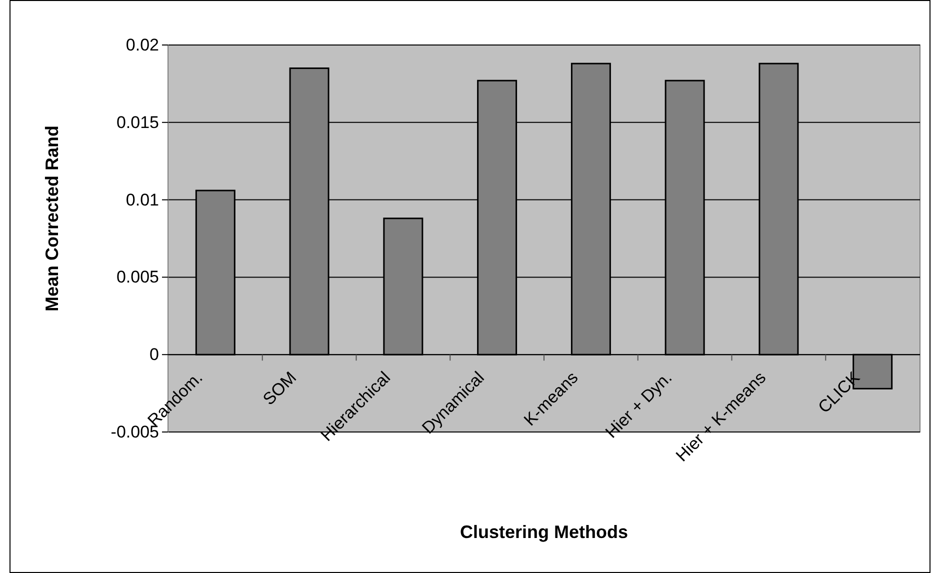 The height and width of the screenshot is (573, 936). Describe the element at coordinates (544, 532) in the screenshot. I see `x-axis-title: Clustering Methods` at that location.